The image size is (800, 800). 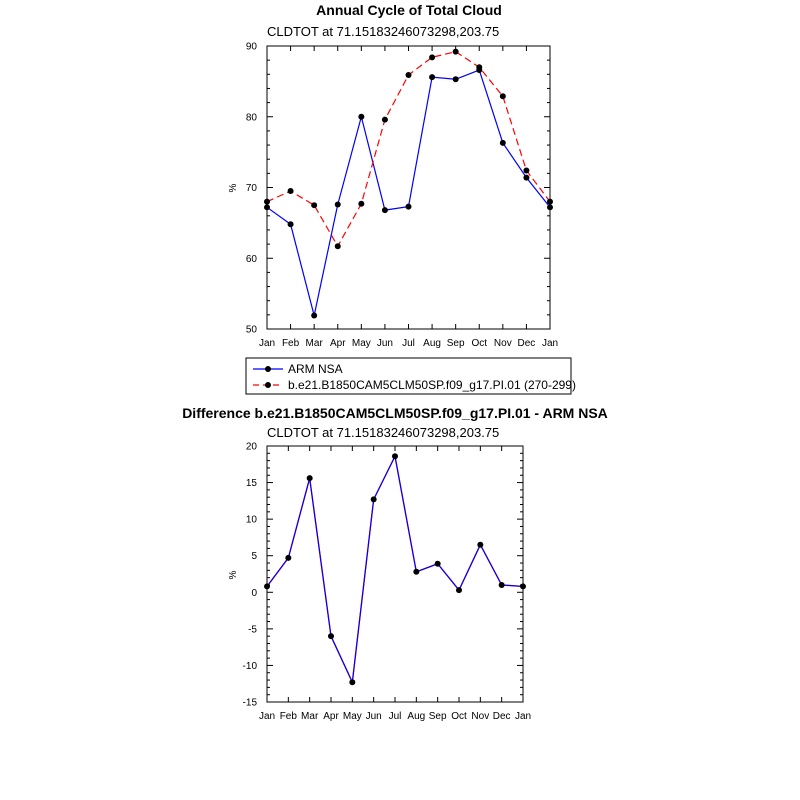 I want to click on chart2-series-overlay-line, so click(x=395, y=569).